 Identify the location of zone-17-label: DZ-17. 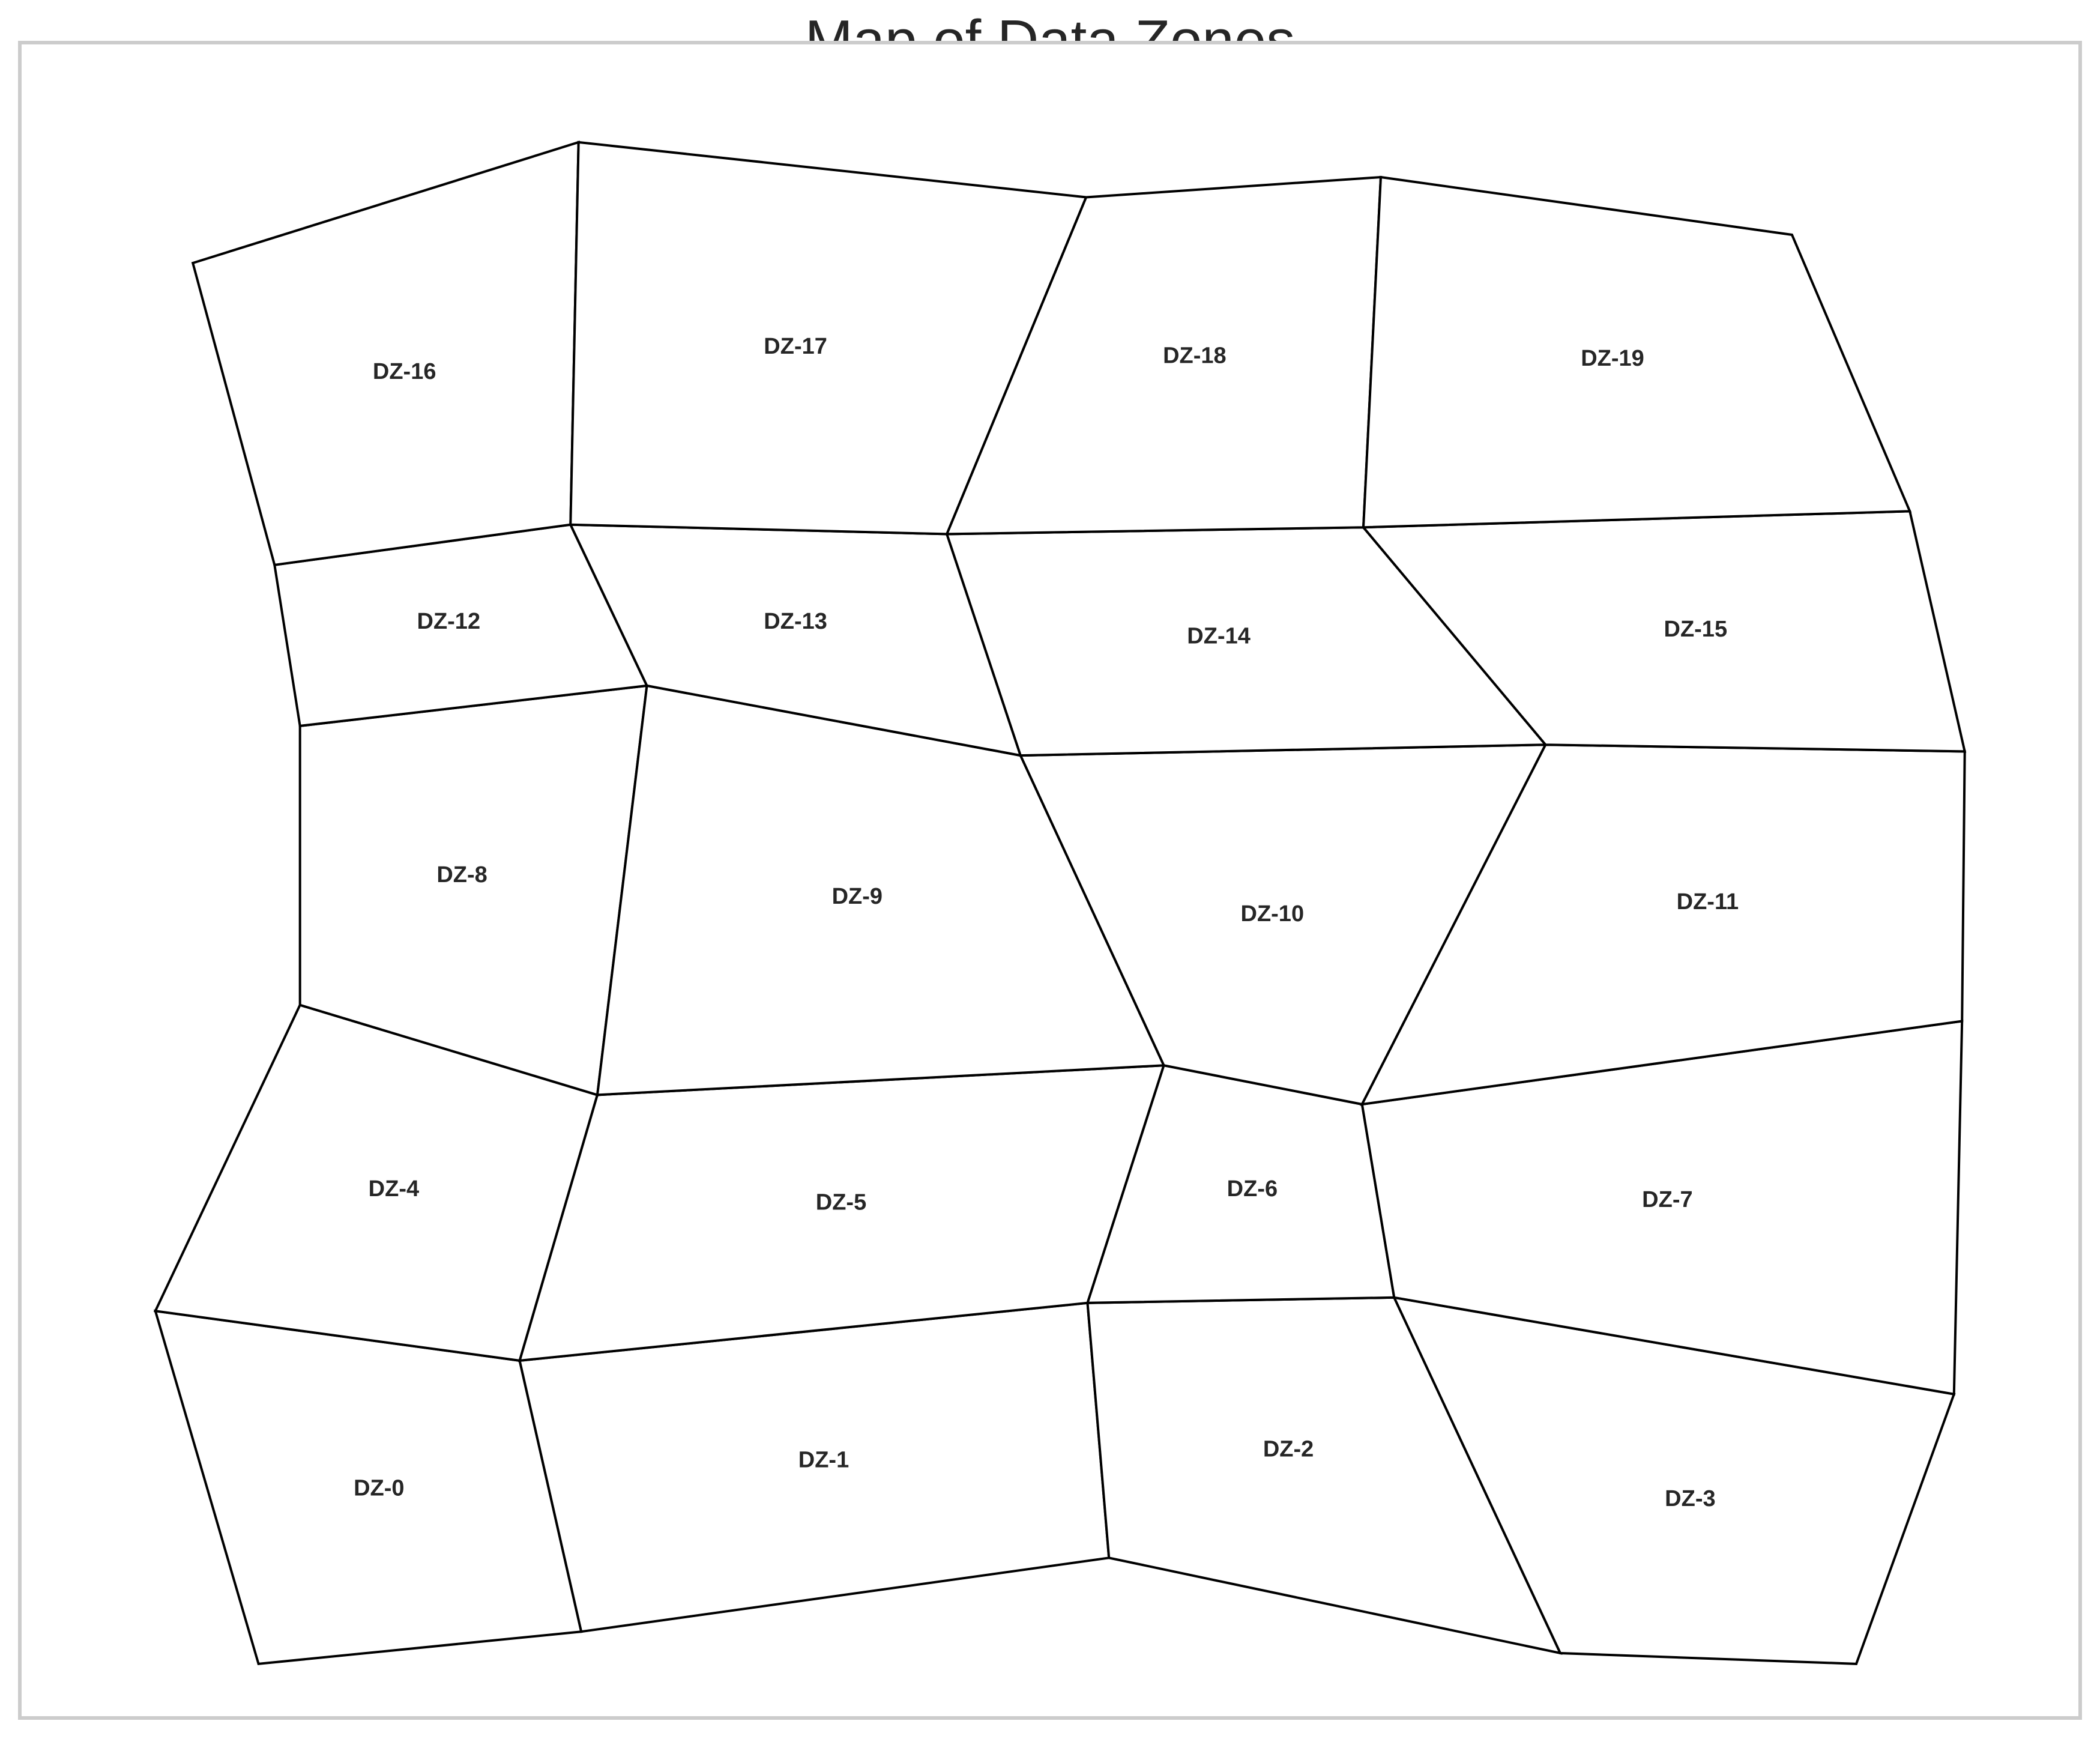
(795, 346).